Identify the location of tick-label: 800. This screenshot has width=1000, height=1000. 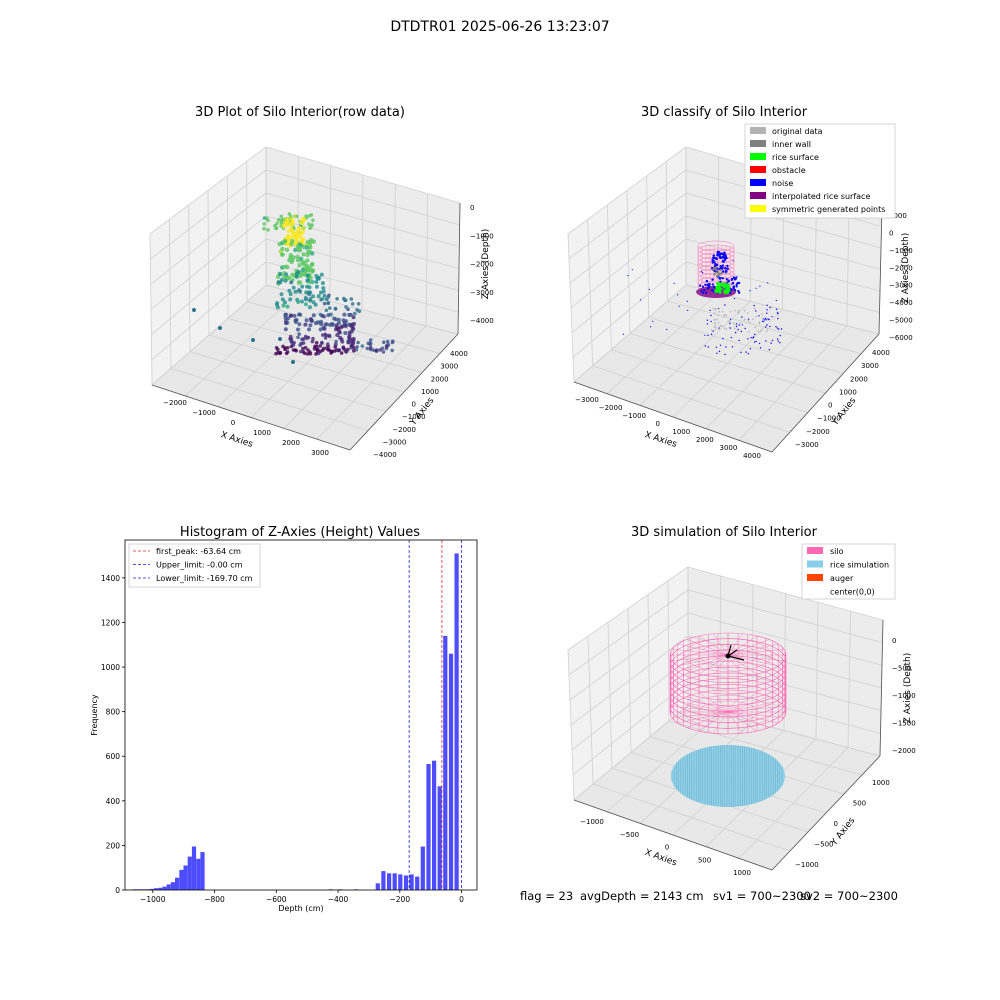
(113, 712).